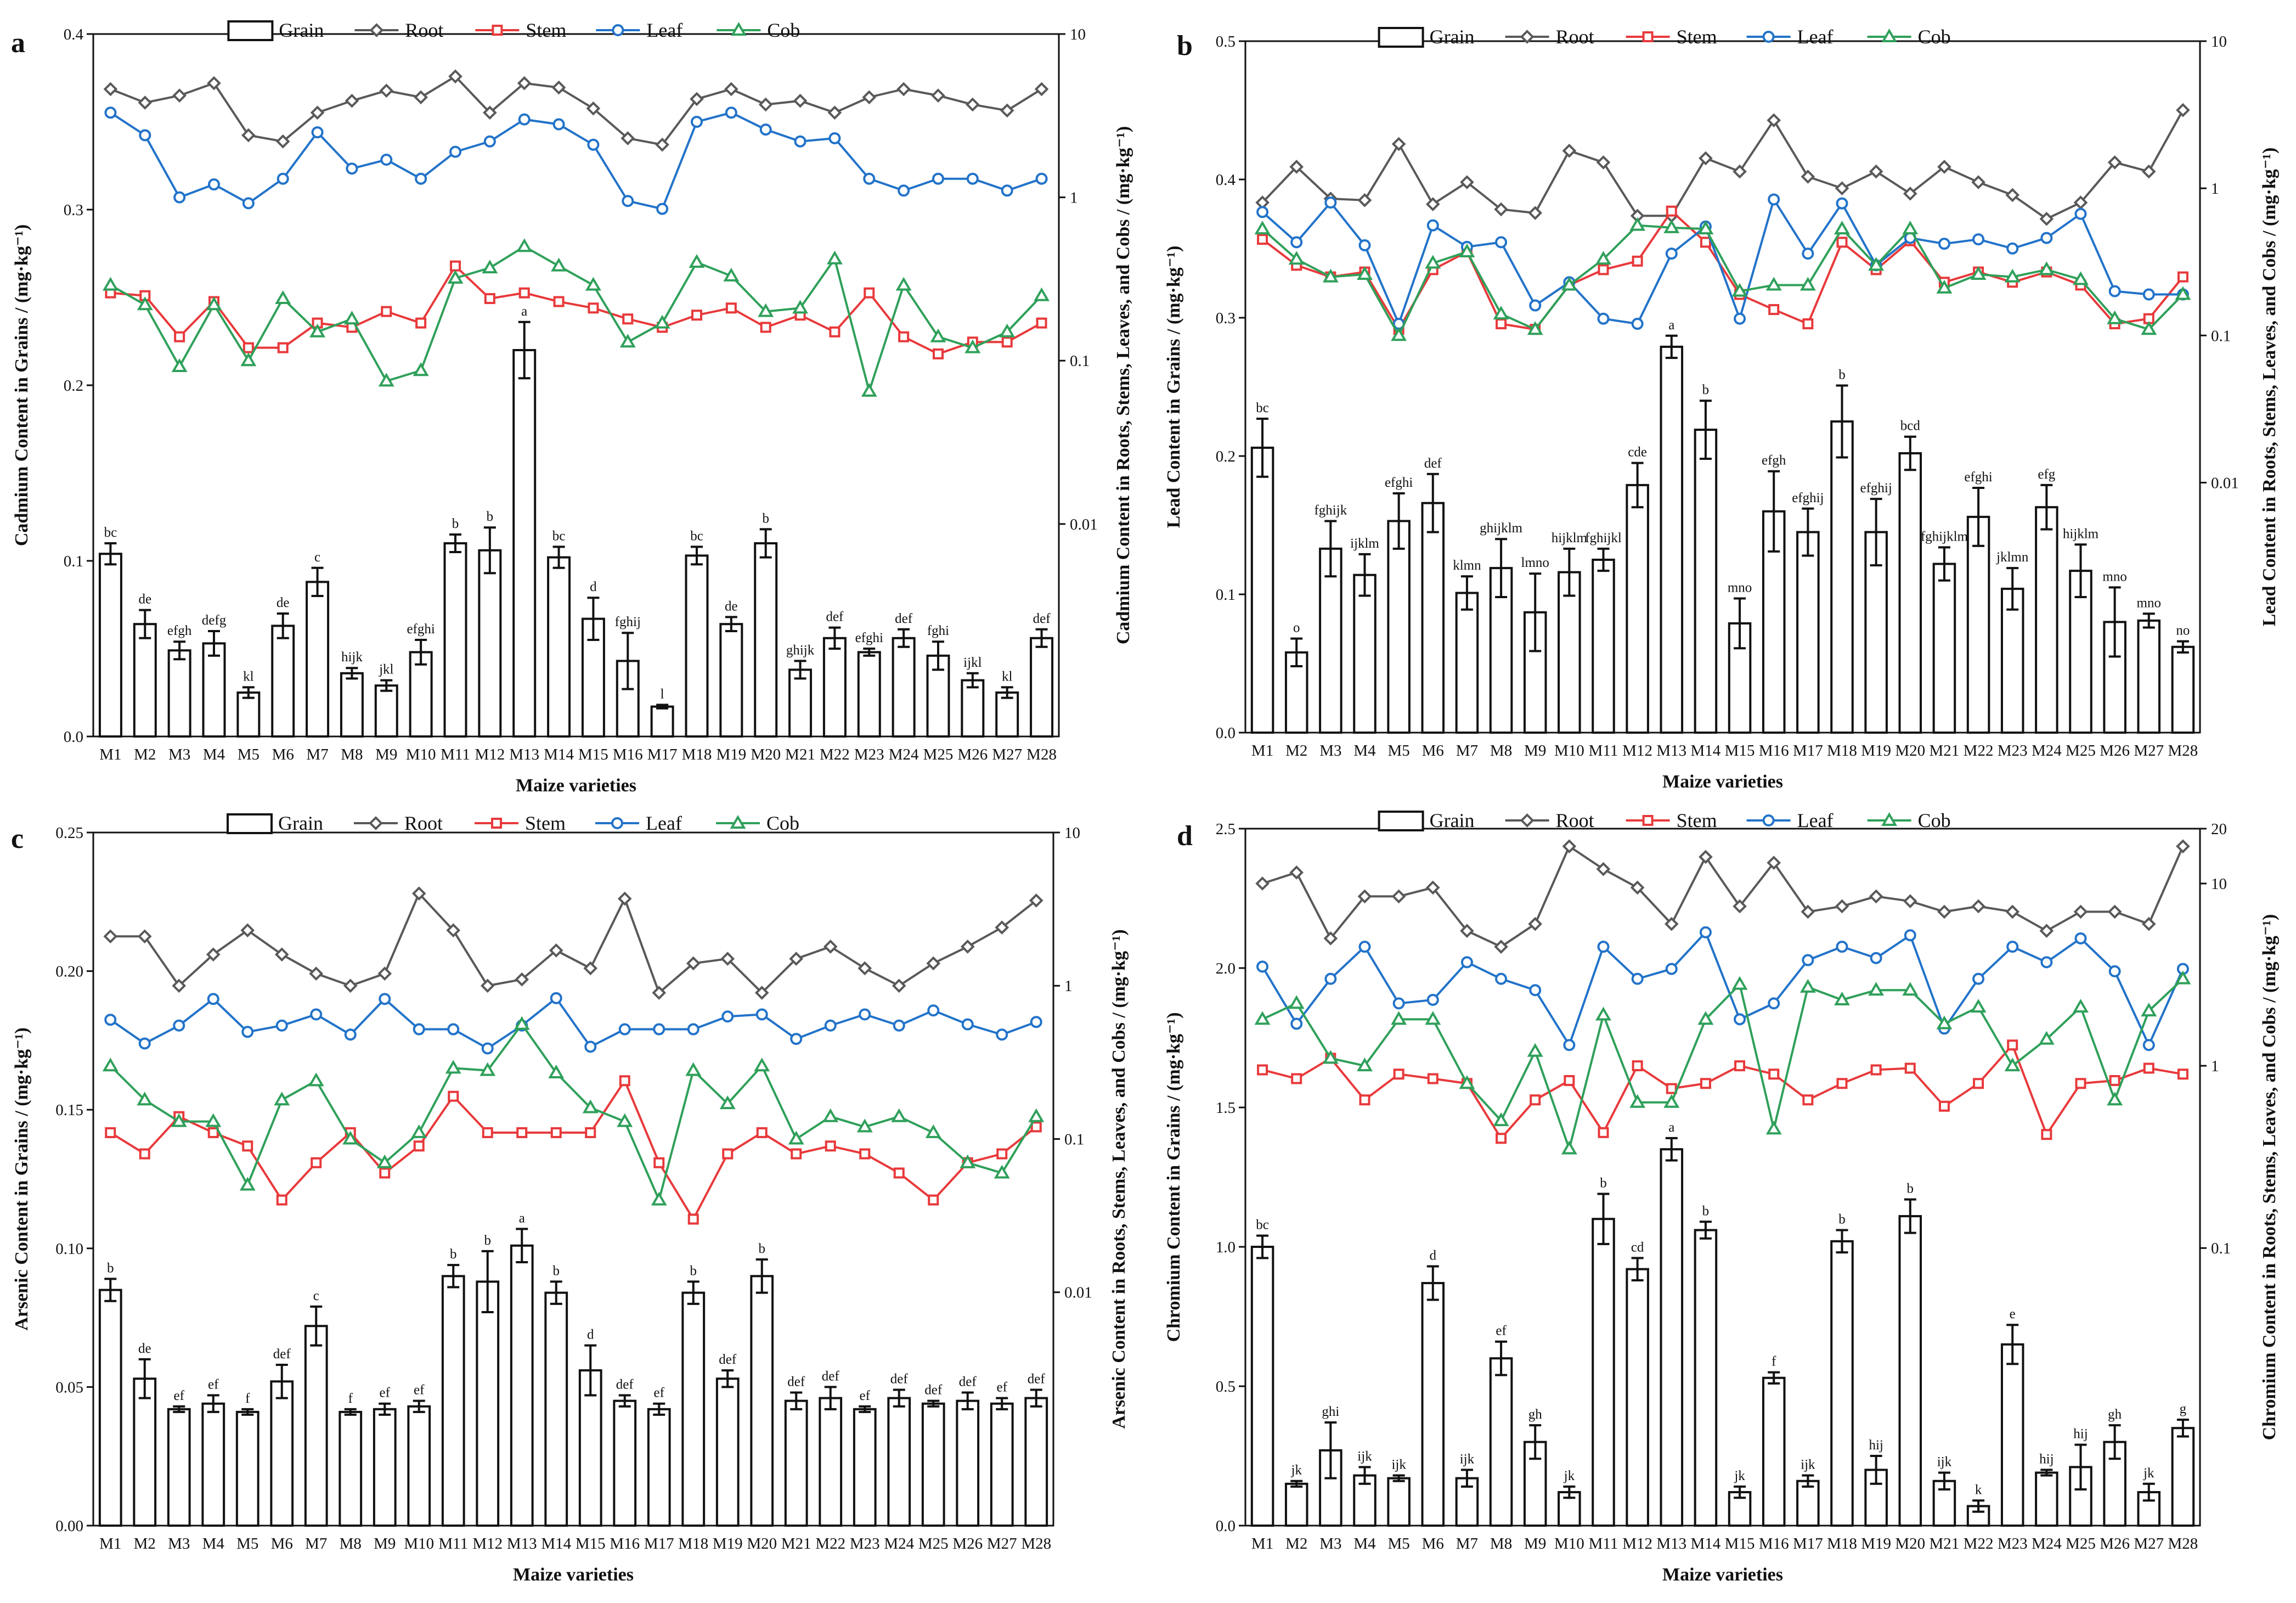 Image resolution: width=2296 pixels, height=1603 pixels. I want to click on series-line-cob, so click(576, 320).